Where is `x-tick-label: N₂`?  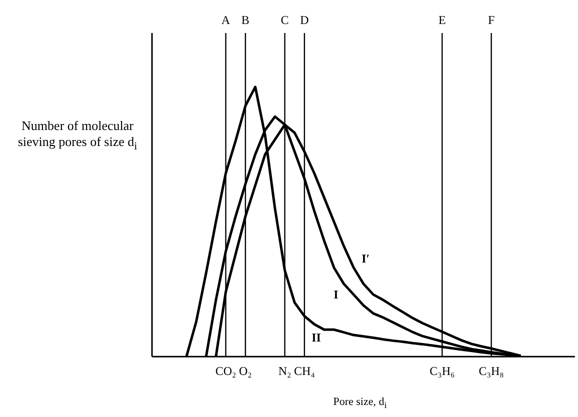
x-tick-label: N₂ is located at coordinates (285, 371).